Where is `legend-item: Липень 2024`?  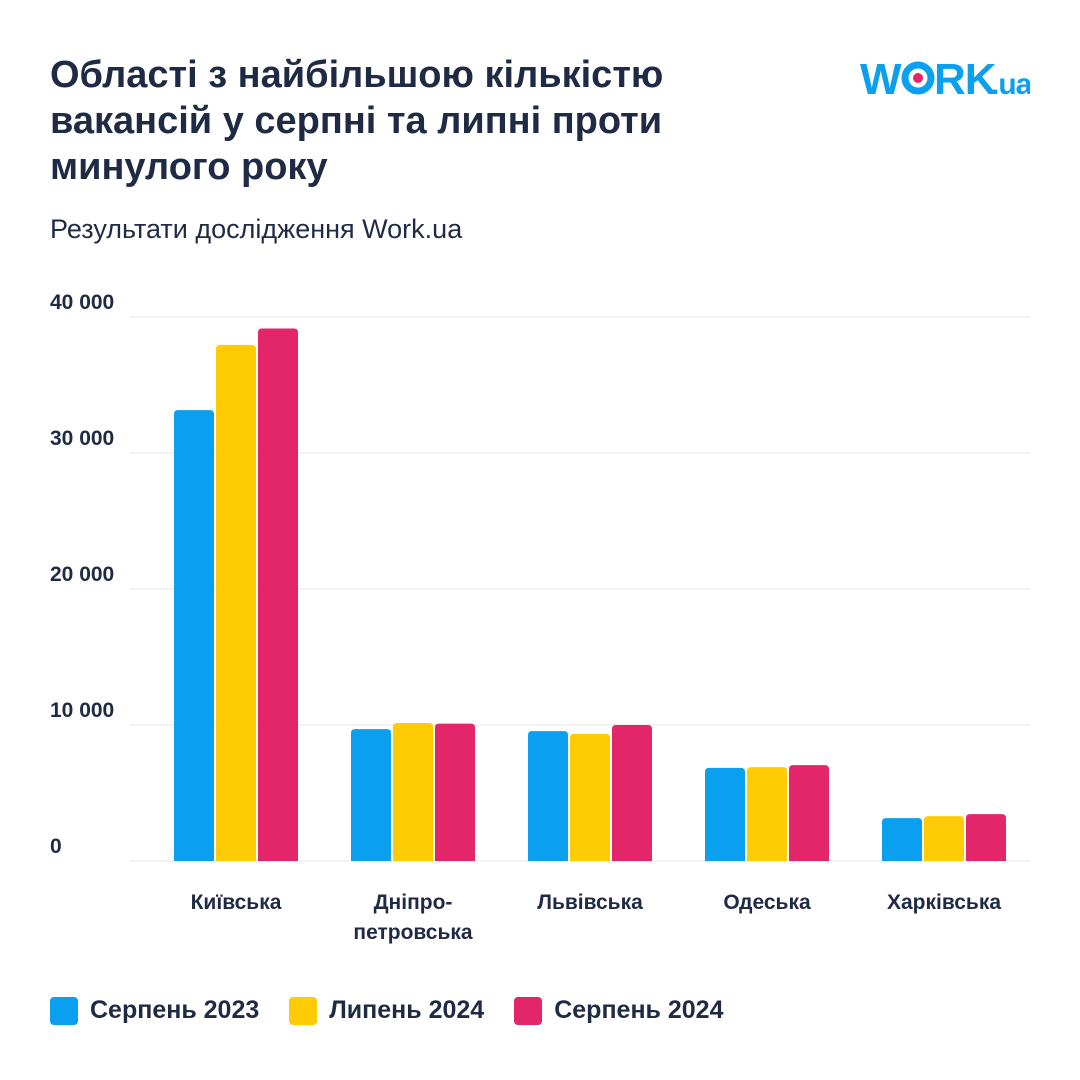
legend-item: Липень 2024 is located at coordinates (386, 1010).